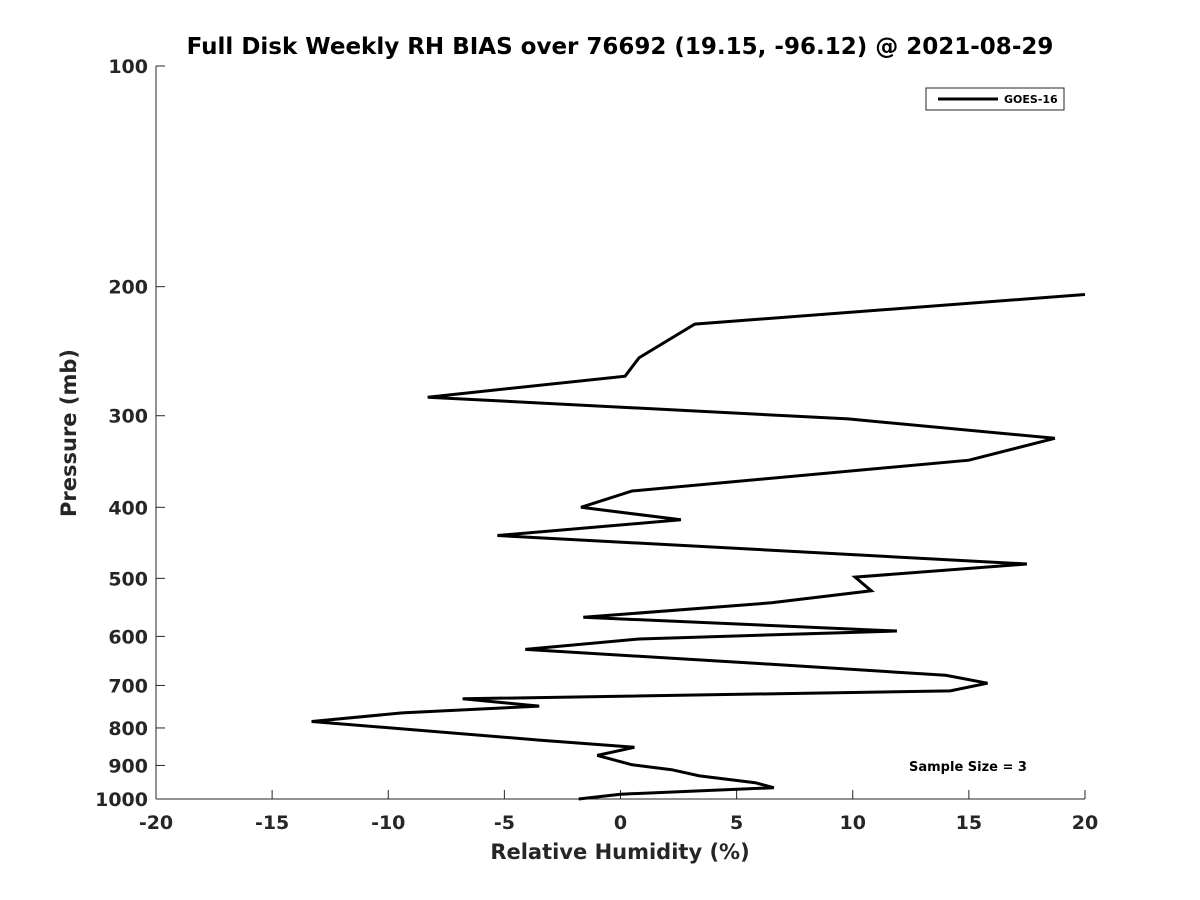 The image size is (1200, 900). Describe the element at coordinates (620, 823) in the screenshot. I see `x-tick-label: 0` at that location.